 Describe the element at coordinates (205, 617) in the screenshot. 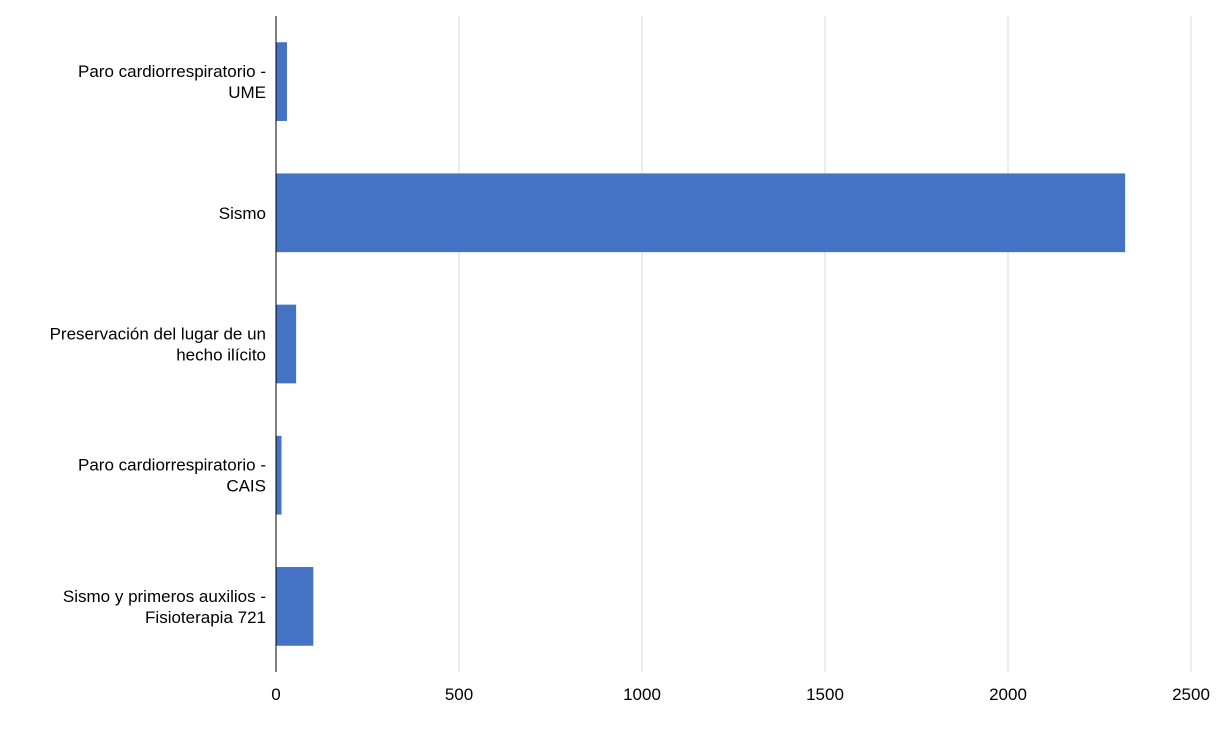

I see `category-label: Fisioterapia 721` at that location.